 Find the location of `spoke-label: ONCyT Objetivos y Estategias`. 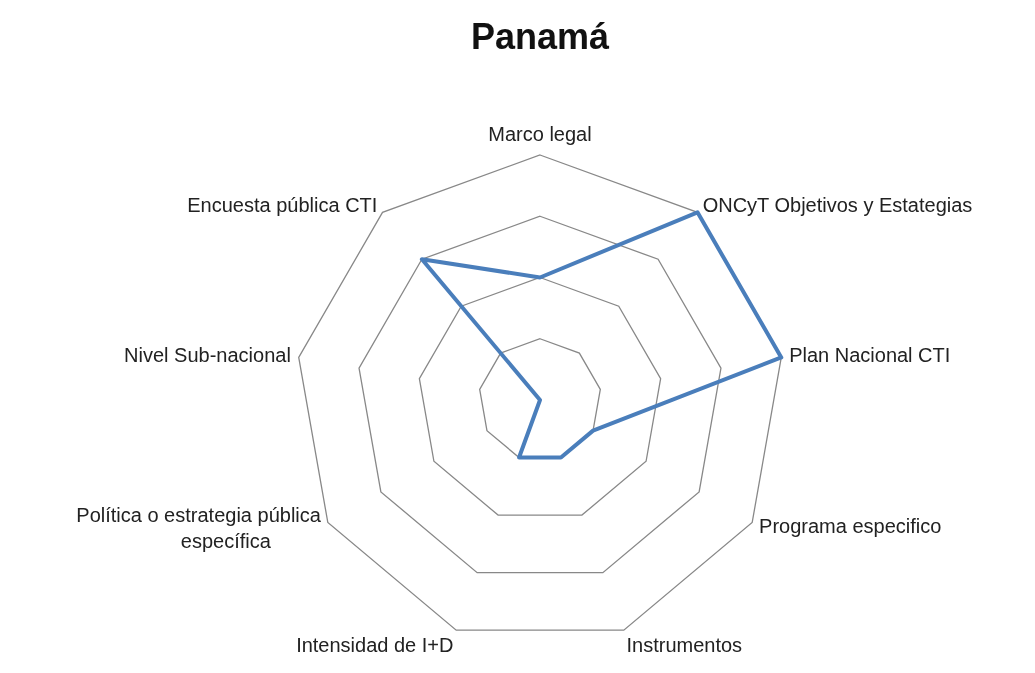

spoke-label: ONCyT Objetivos y Estategias is located at coordinates (837, 205).